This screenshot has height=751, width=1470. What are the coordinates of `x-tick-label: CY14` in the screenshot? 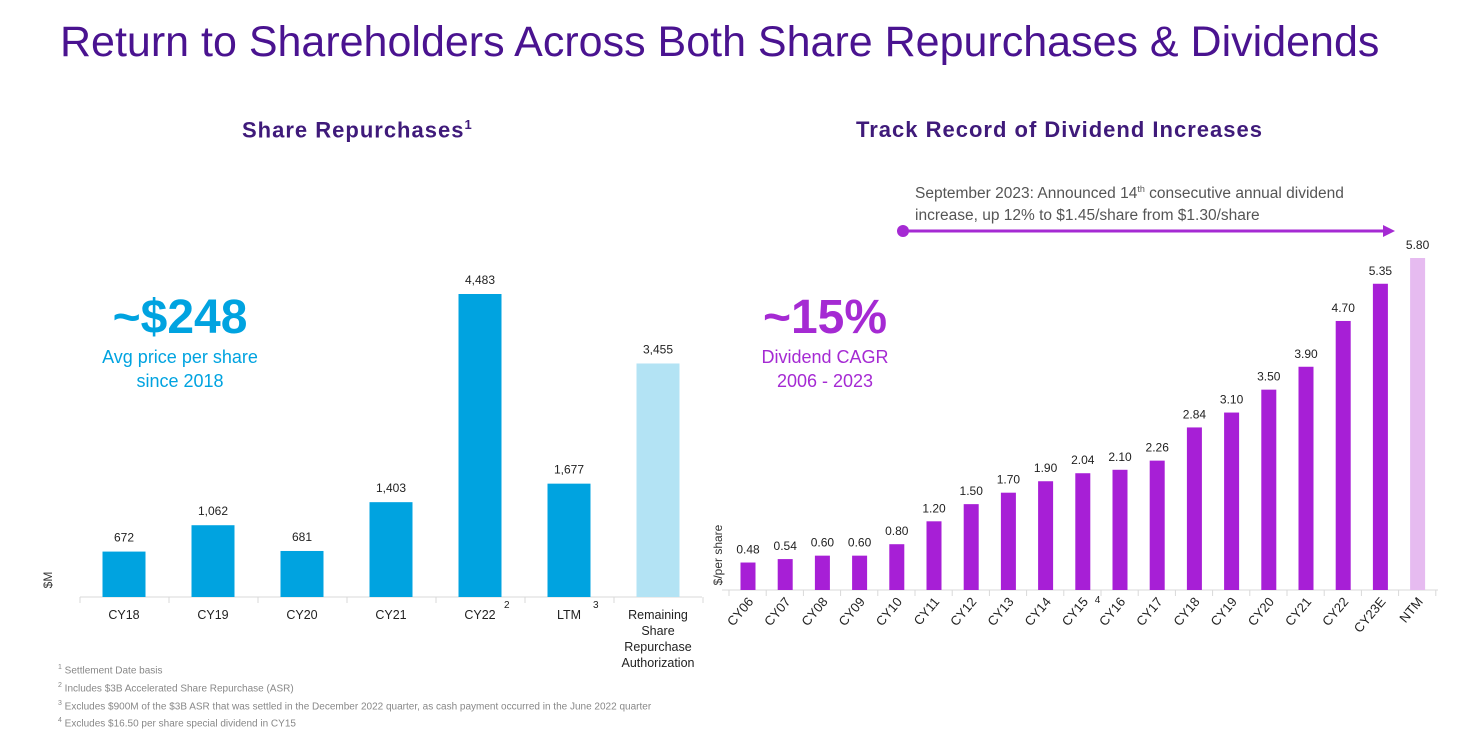 It's located at (1037, 611).